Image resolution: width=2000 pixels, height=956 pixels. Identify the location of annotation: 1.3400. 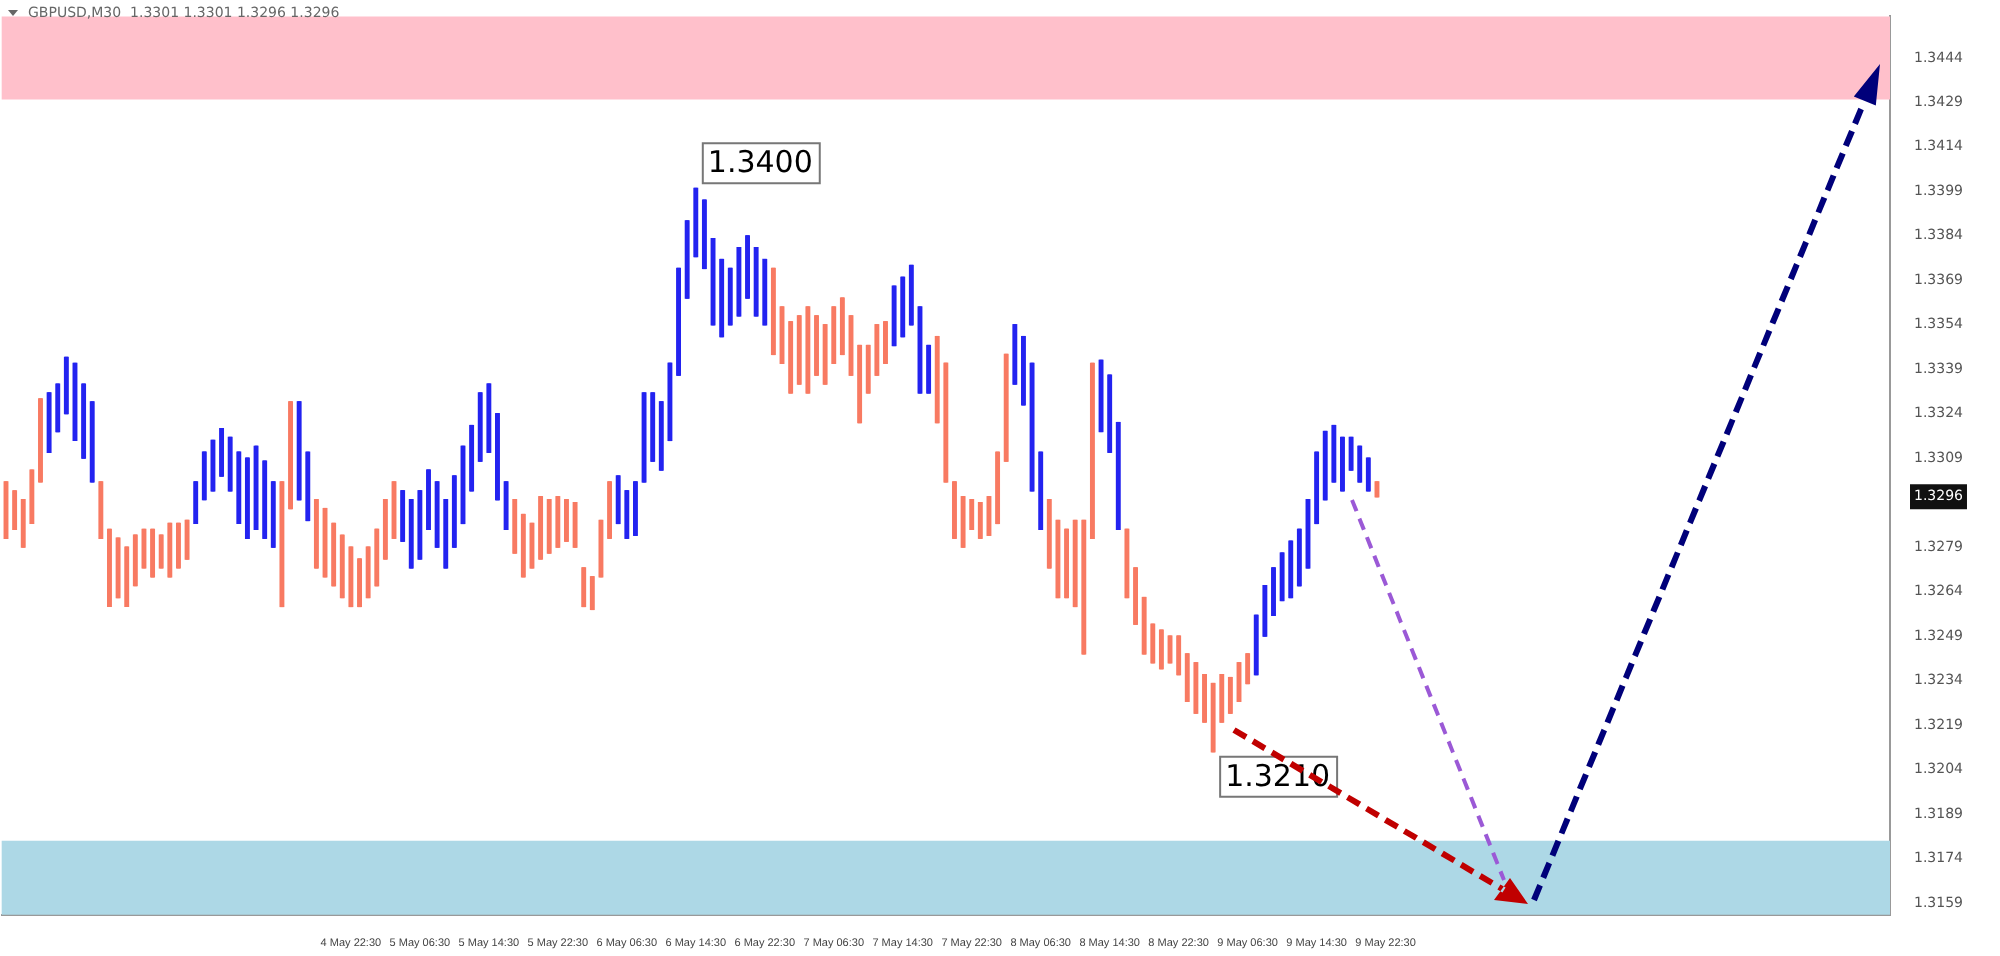
(760, 162).